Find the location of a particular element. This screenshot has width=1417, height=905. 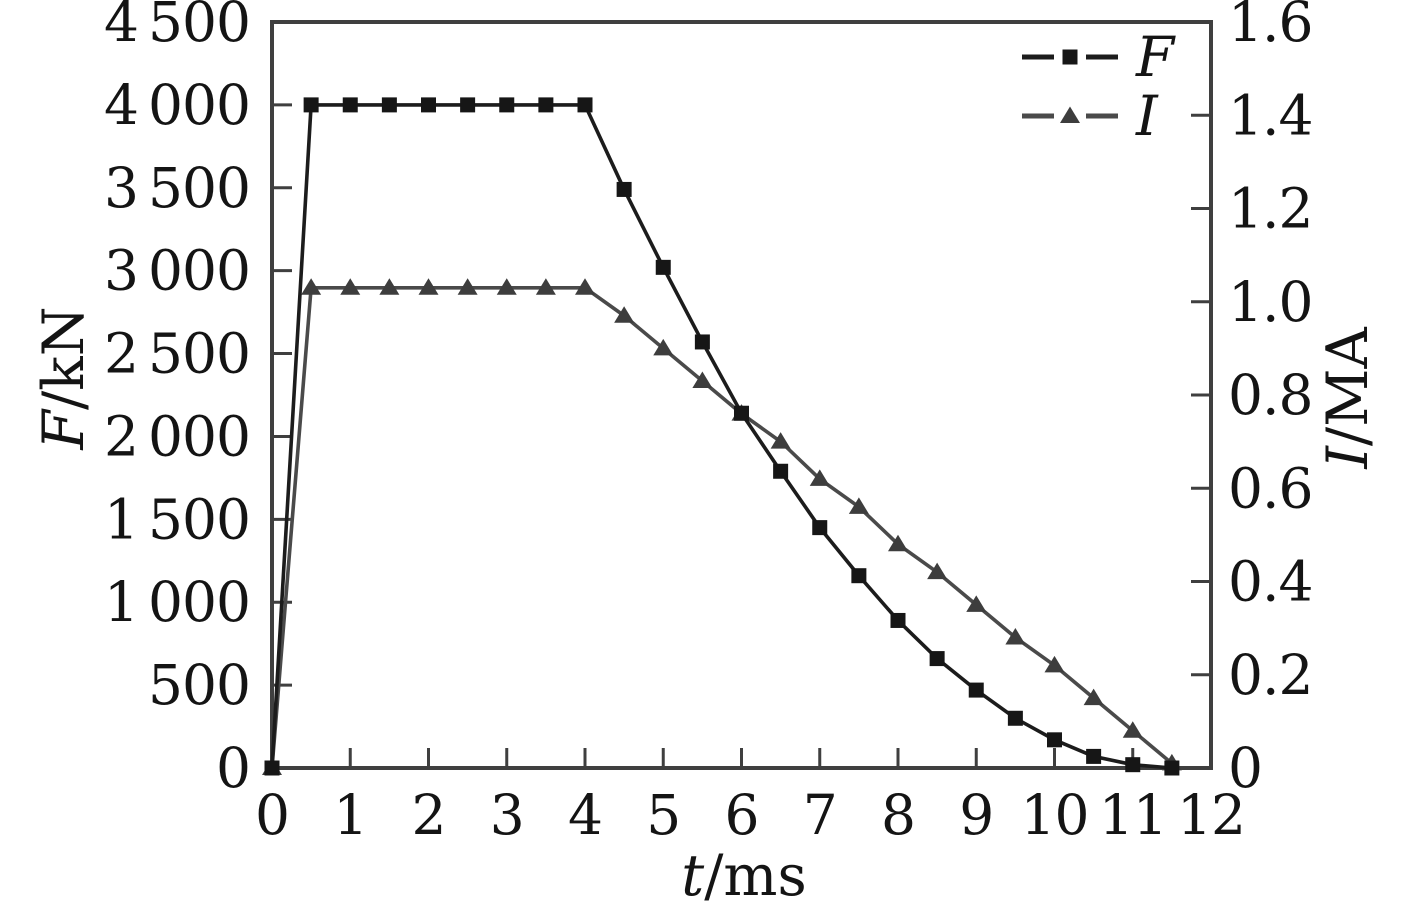

x-tick-label: 7 is located at coordinates (820, 815).